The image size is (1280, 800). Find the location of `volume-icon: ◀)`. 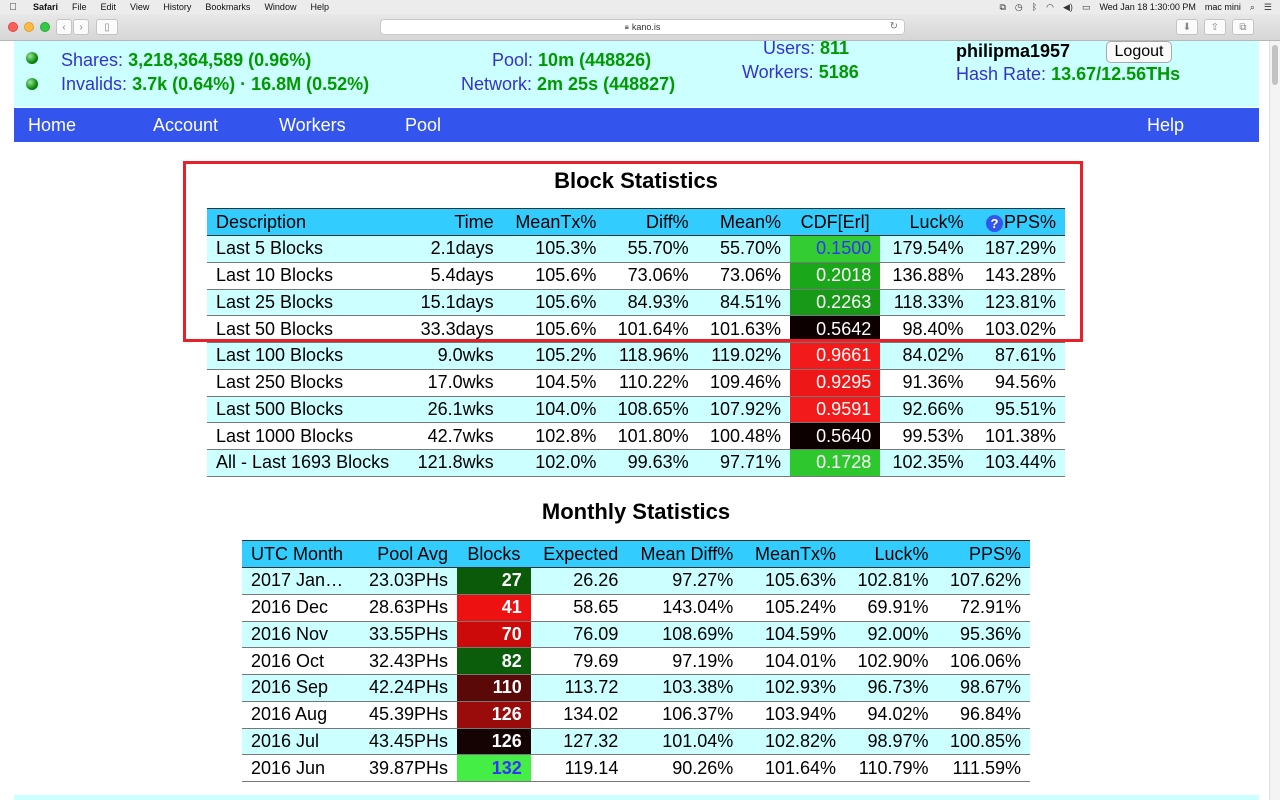

volume-icon: ◀) is located at coordinates (1068, 6).